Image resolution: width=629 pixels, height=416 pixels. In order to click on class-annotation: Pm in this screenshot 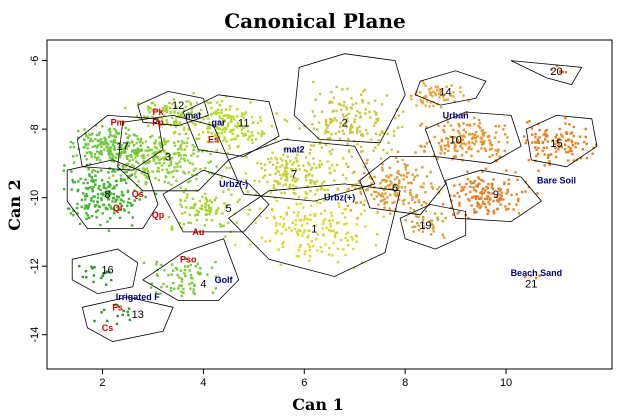, I will do `click(118, 122)`.